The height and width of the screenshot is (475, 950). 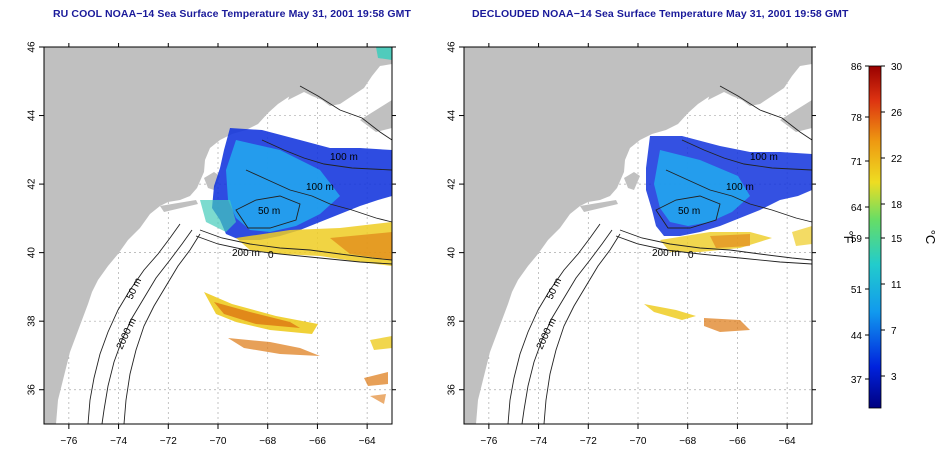 What do you see at coordinates (857, 162) in the screenshot?
I see `fahrenheit-tick: 71` at bounding box center [857, 162].